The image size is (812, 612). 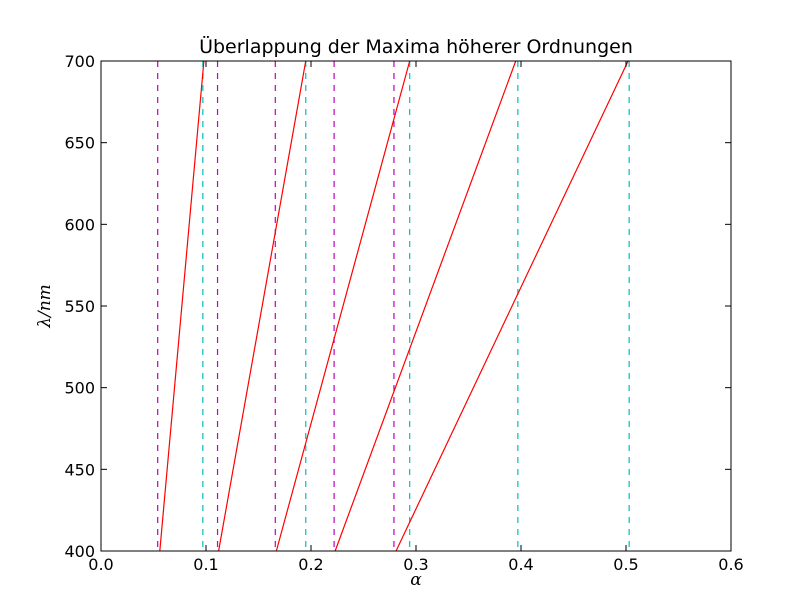 I want to click on y-tick-label-4: 600, so click(x=79, y=224).